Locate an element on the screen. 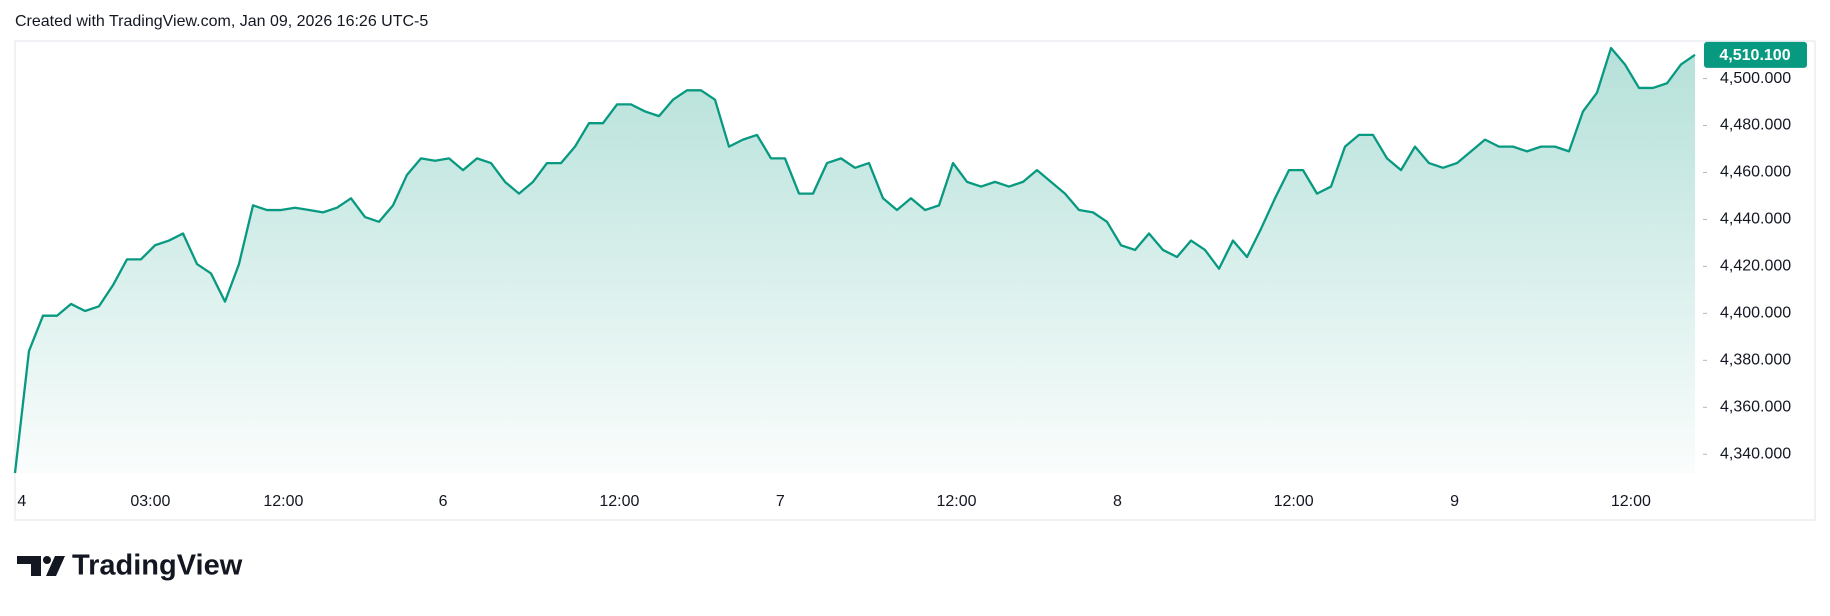  brand-logo: TradingView is located at coordinates (130, 566).